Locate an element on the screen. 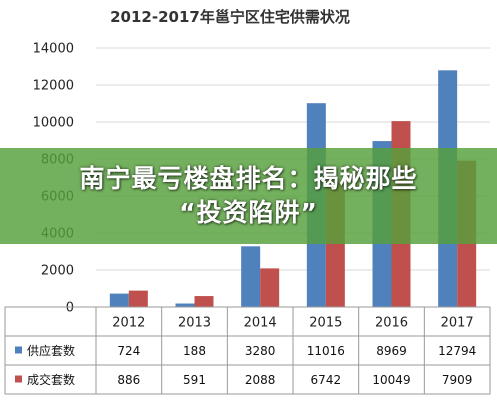  data-label: 724 is located at coordinates (128, 351).